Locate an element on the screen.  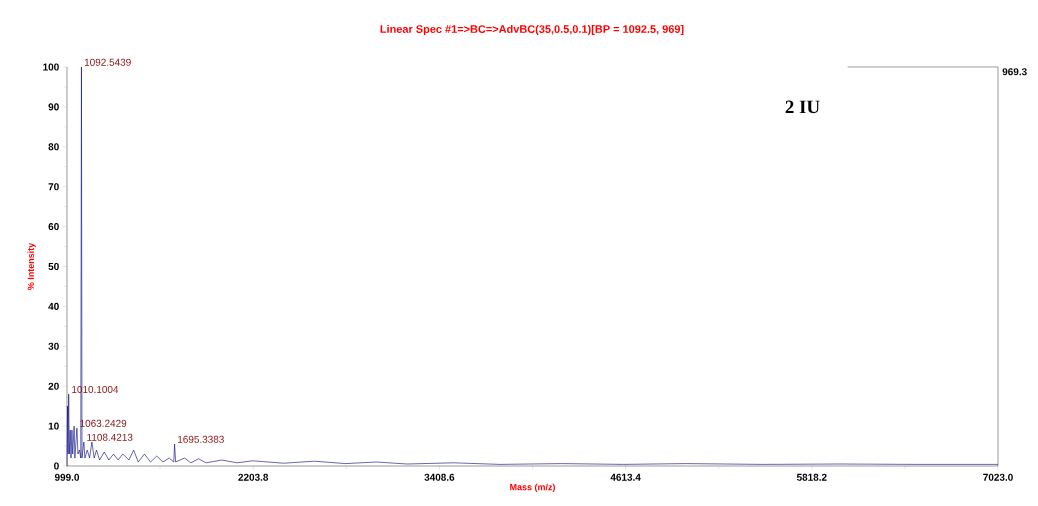
x-tick-label: 5818.2 is located at coordinates (811, 477).